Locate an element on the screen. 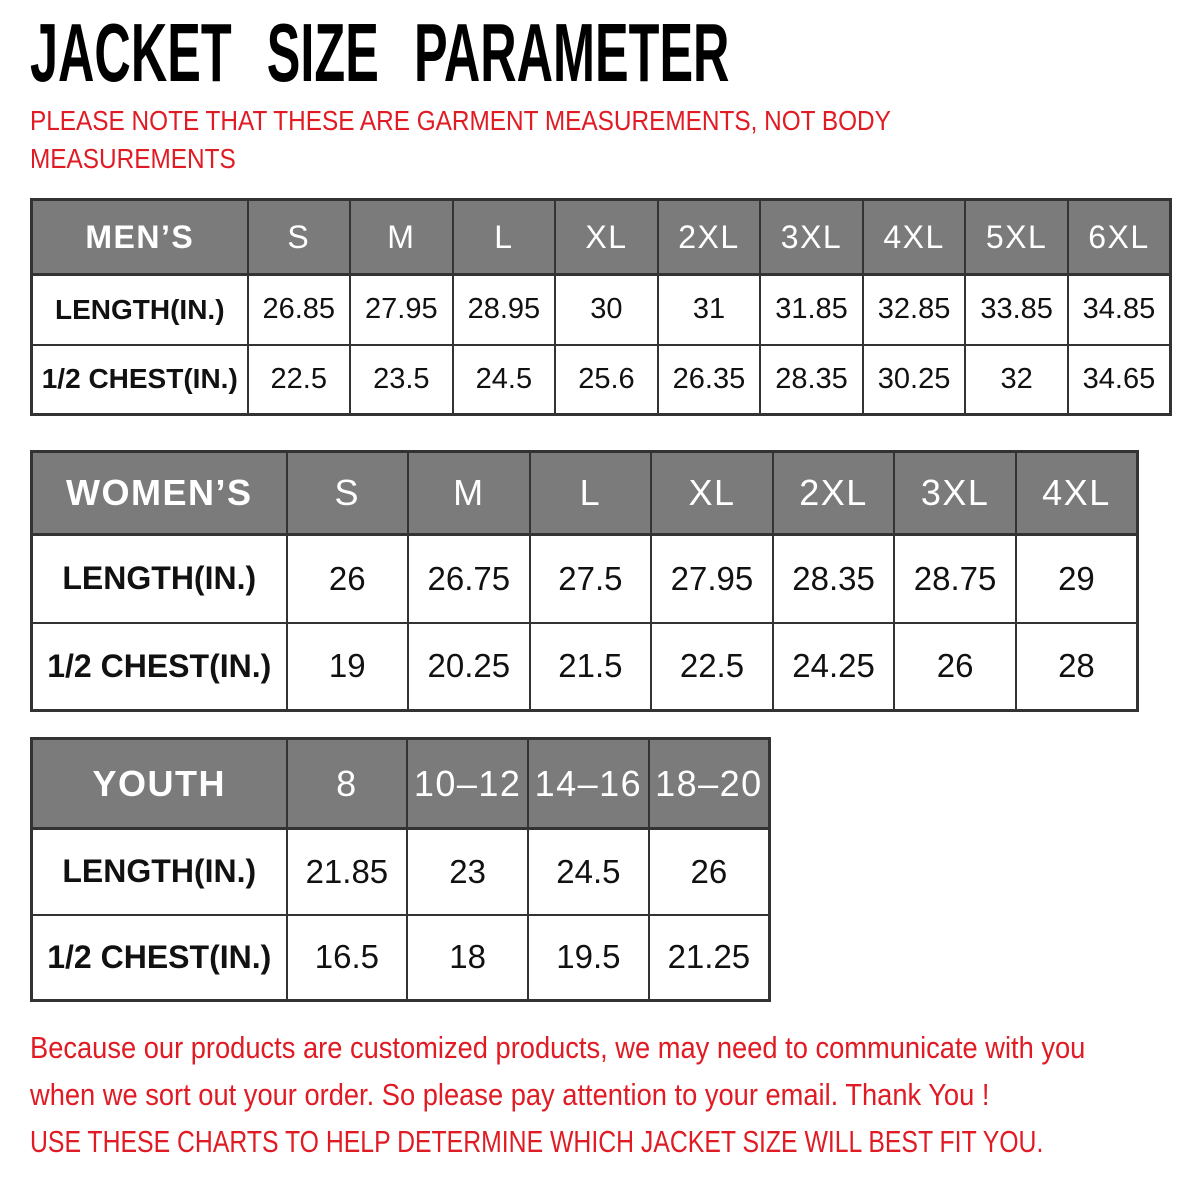 This screenshot has height=1200, width=1200. measurement-value: 26.75 is located at coordinates (469, 578).